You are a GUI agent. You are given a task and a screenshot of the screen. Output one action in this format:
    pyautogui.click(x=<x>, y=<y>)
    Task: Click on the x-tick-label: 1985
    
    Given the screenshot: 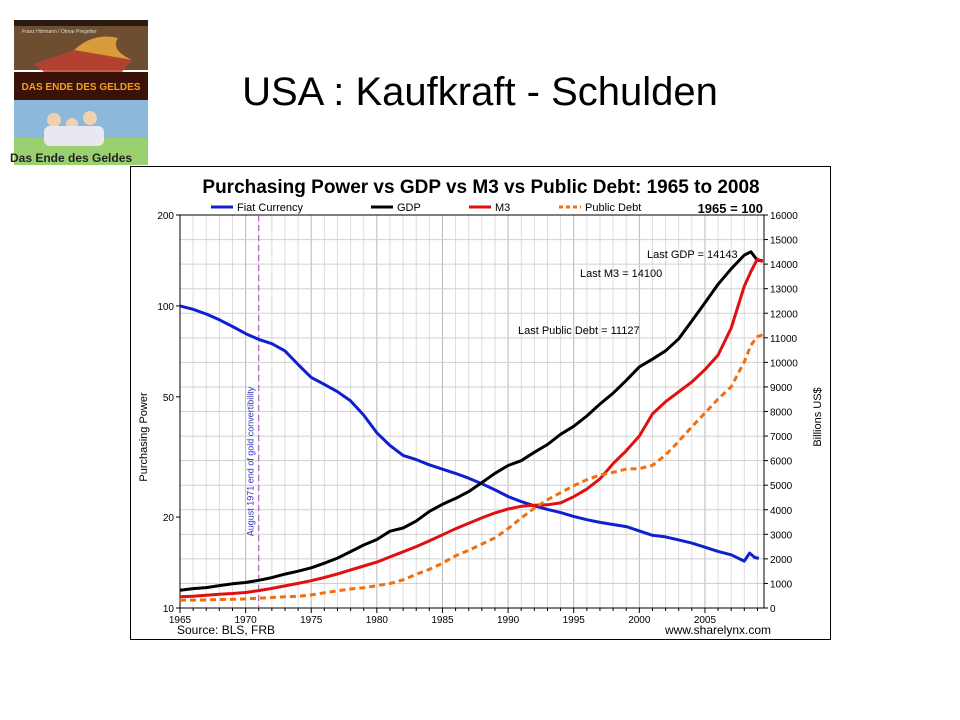 What is the action you would take?
    pyautogui.click(x=442, y=620)
    